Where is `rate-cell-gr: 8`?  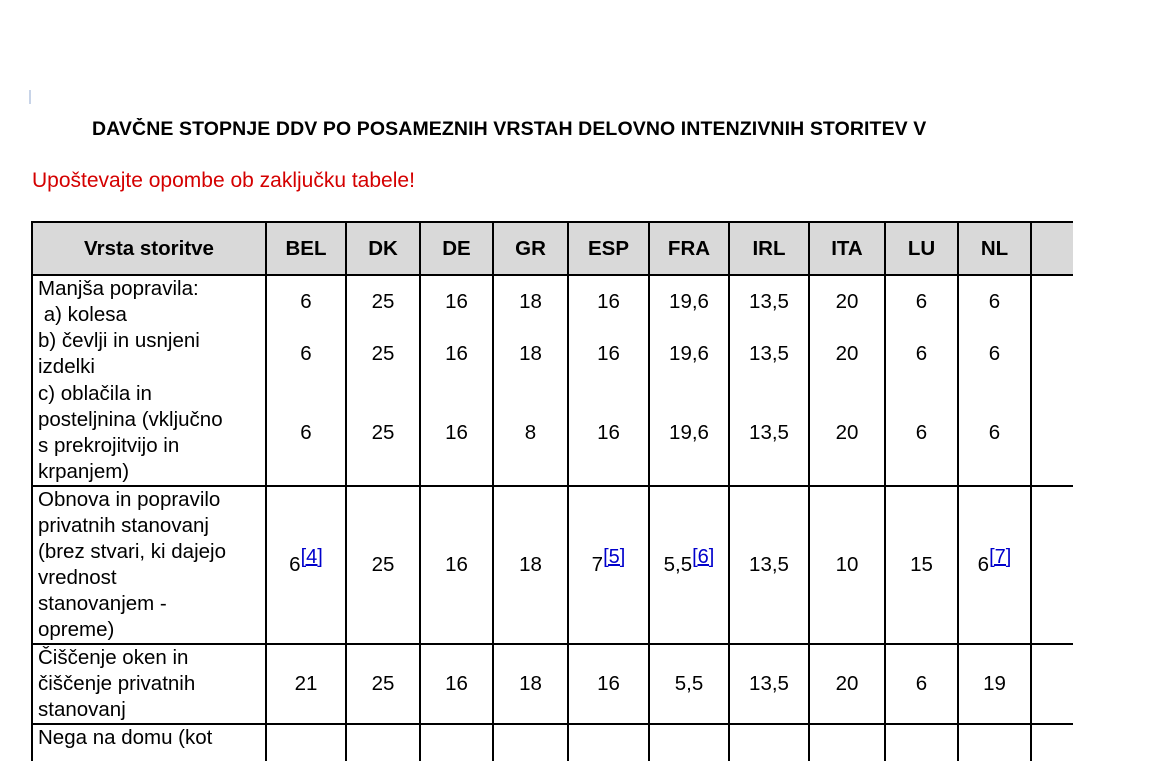 rate-cell-gr: 8 is located at coordinates (530, 433).